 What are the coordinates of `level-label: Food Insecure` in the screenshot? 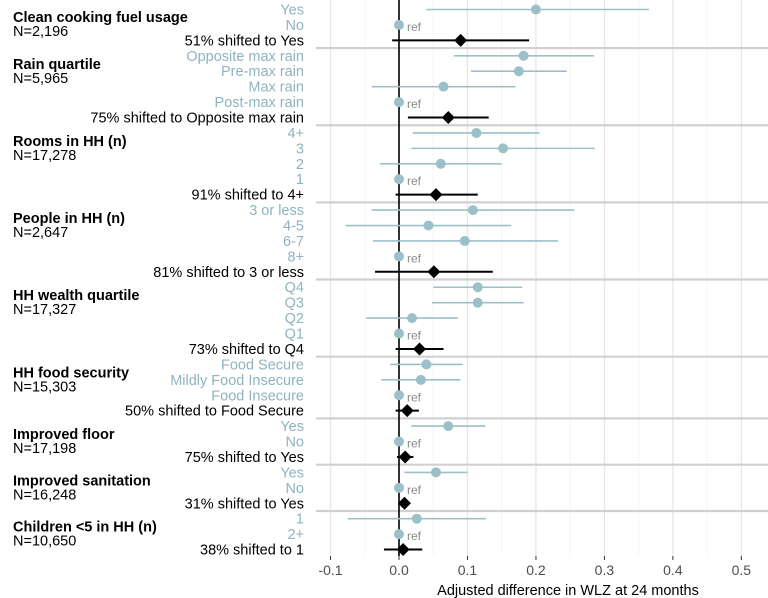 It's located at (257, 396).